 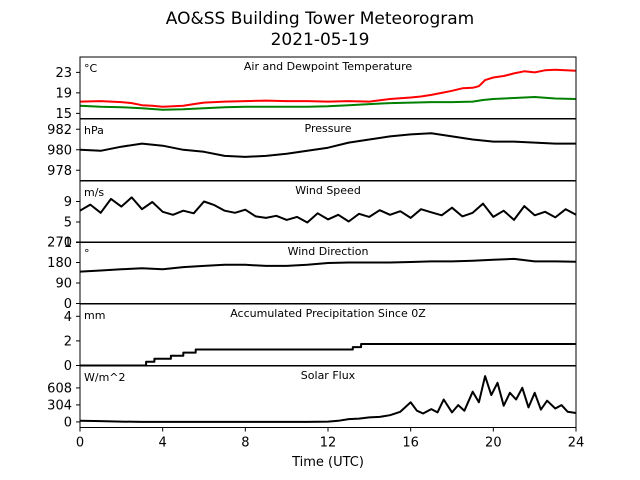 I want to click on chart-subtitle: 2021-05-19, so click(x=320, y=40).